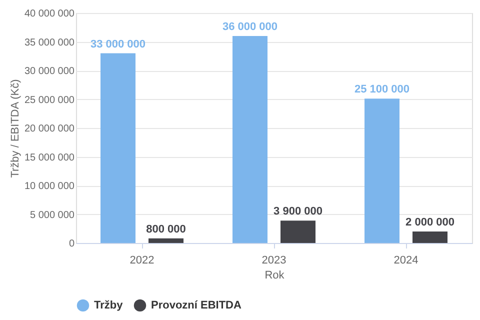 The height and width of the screenshot is (320, 480). Describe the element at coordinates (274, 260) in the screenshot. I see `x-tick-label: 2023` at that location.